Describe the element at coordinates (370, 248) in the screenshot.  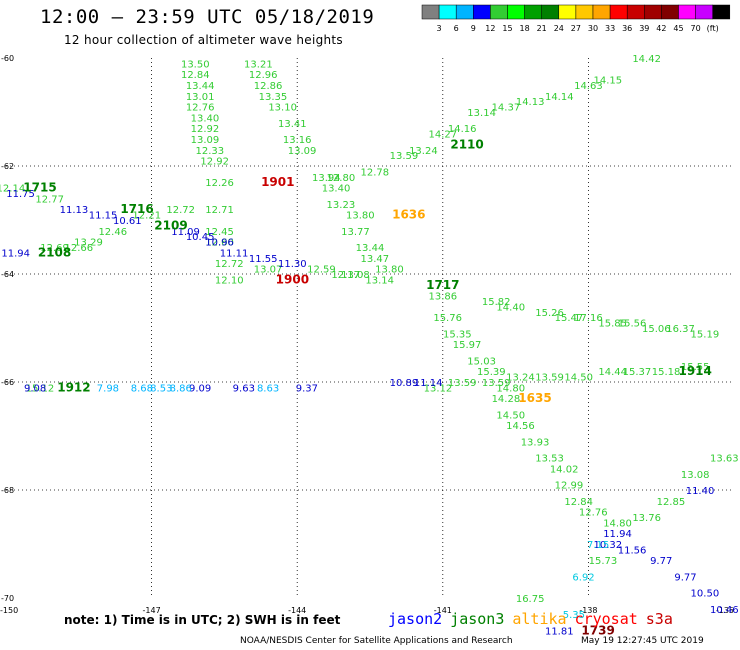
I see `wave-height-value: 13.44` at that location.